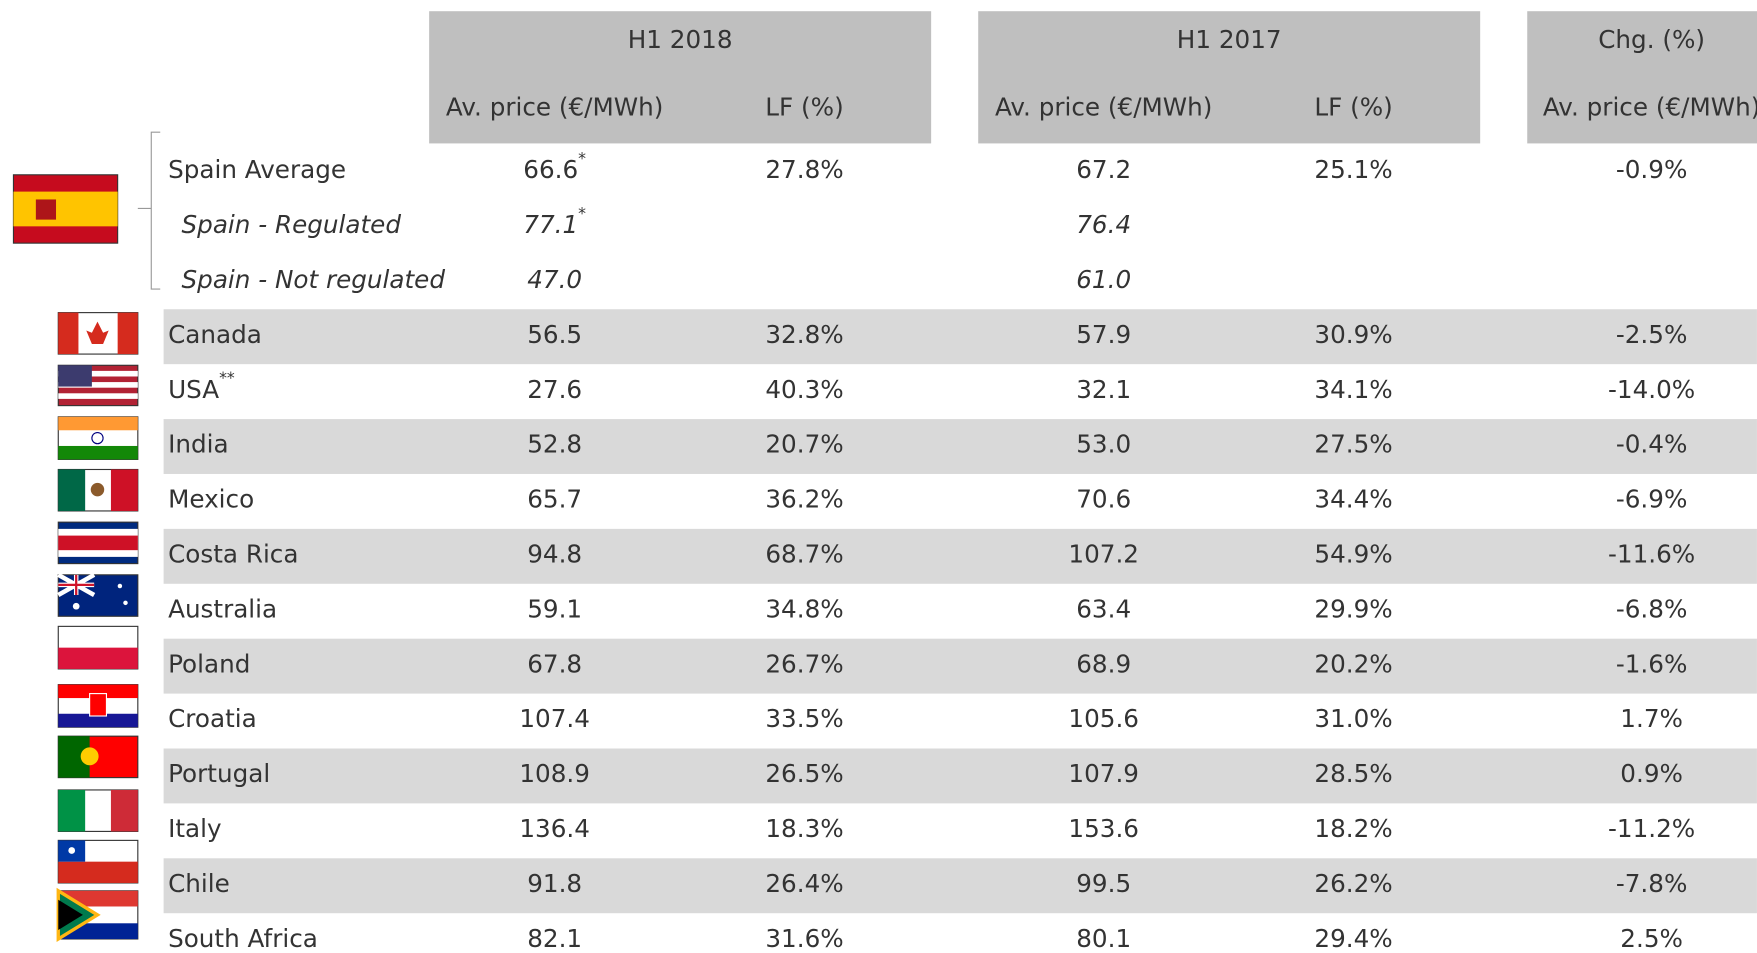 The image size is (1757, 953). Describe the element at coordinates (233, 555) in the screenshot. I see `row-label: Costa Rica` at that location.